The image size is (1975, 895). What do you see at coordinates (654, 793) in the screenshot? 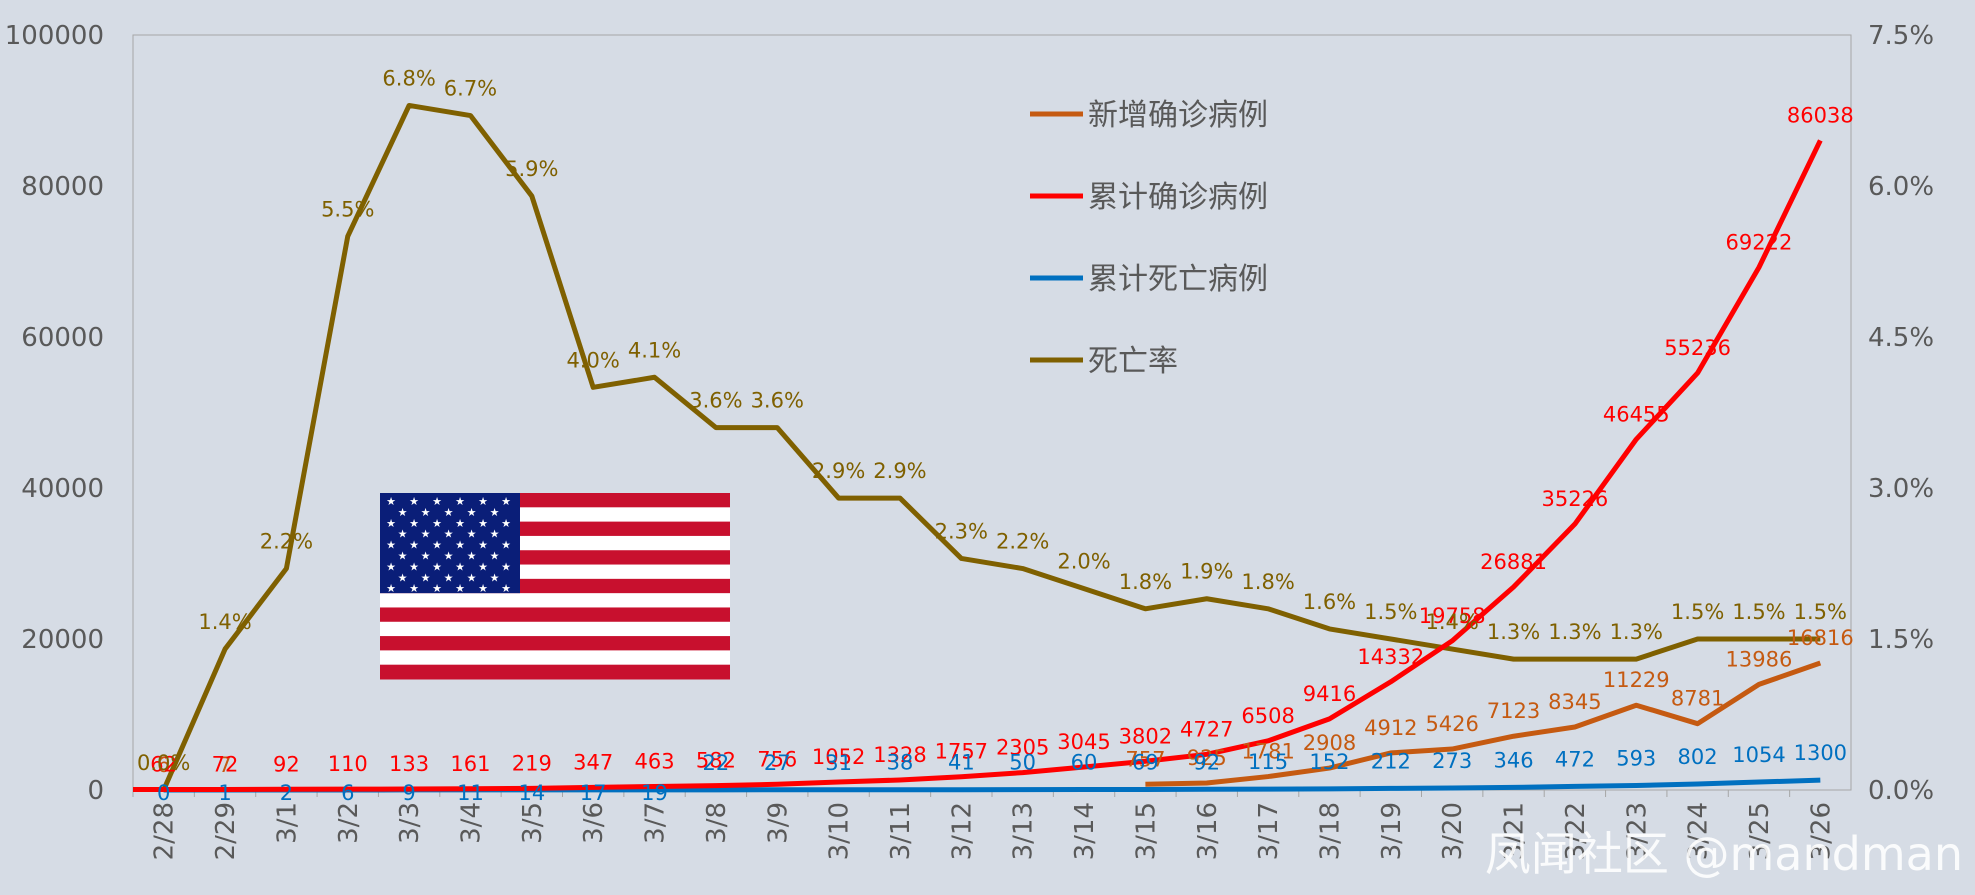
I see `data-label: 19` at bounding box center [654, 793].